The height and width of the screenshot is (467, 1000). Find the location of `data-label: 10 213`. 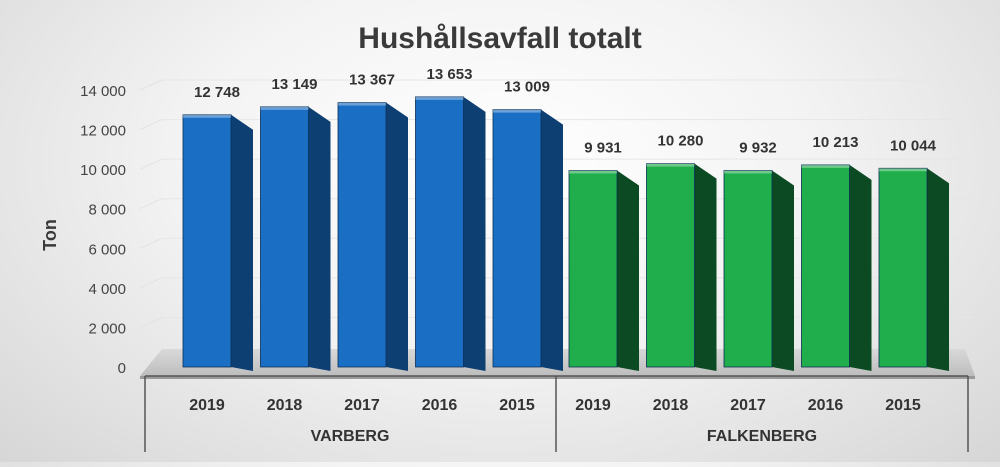

data-label: 10 213 is located at coordinates (836, 142).